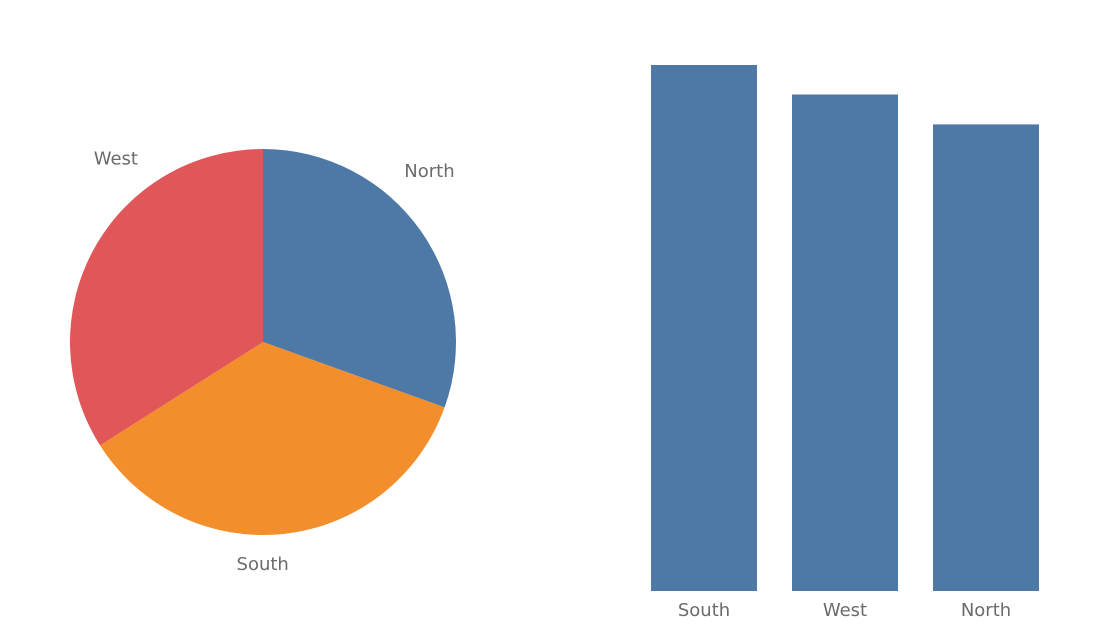 The image size is (1097, 638). Describe the element at coordinates (845, 610) in the screenshot. I see `bar-label-west: West` at that location.